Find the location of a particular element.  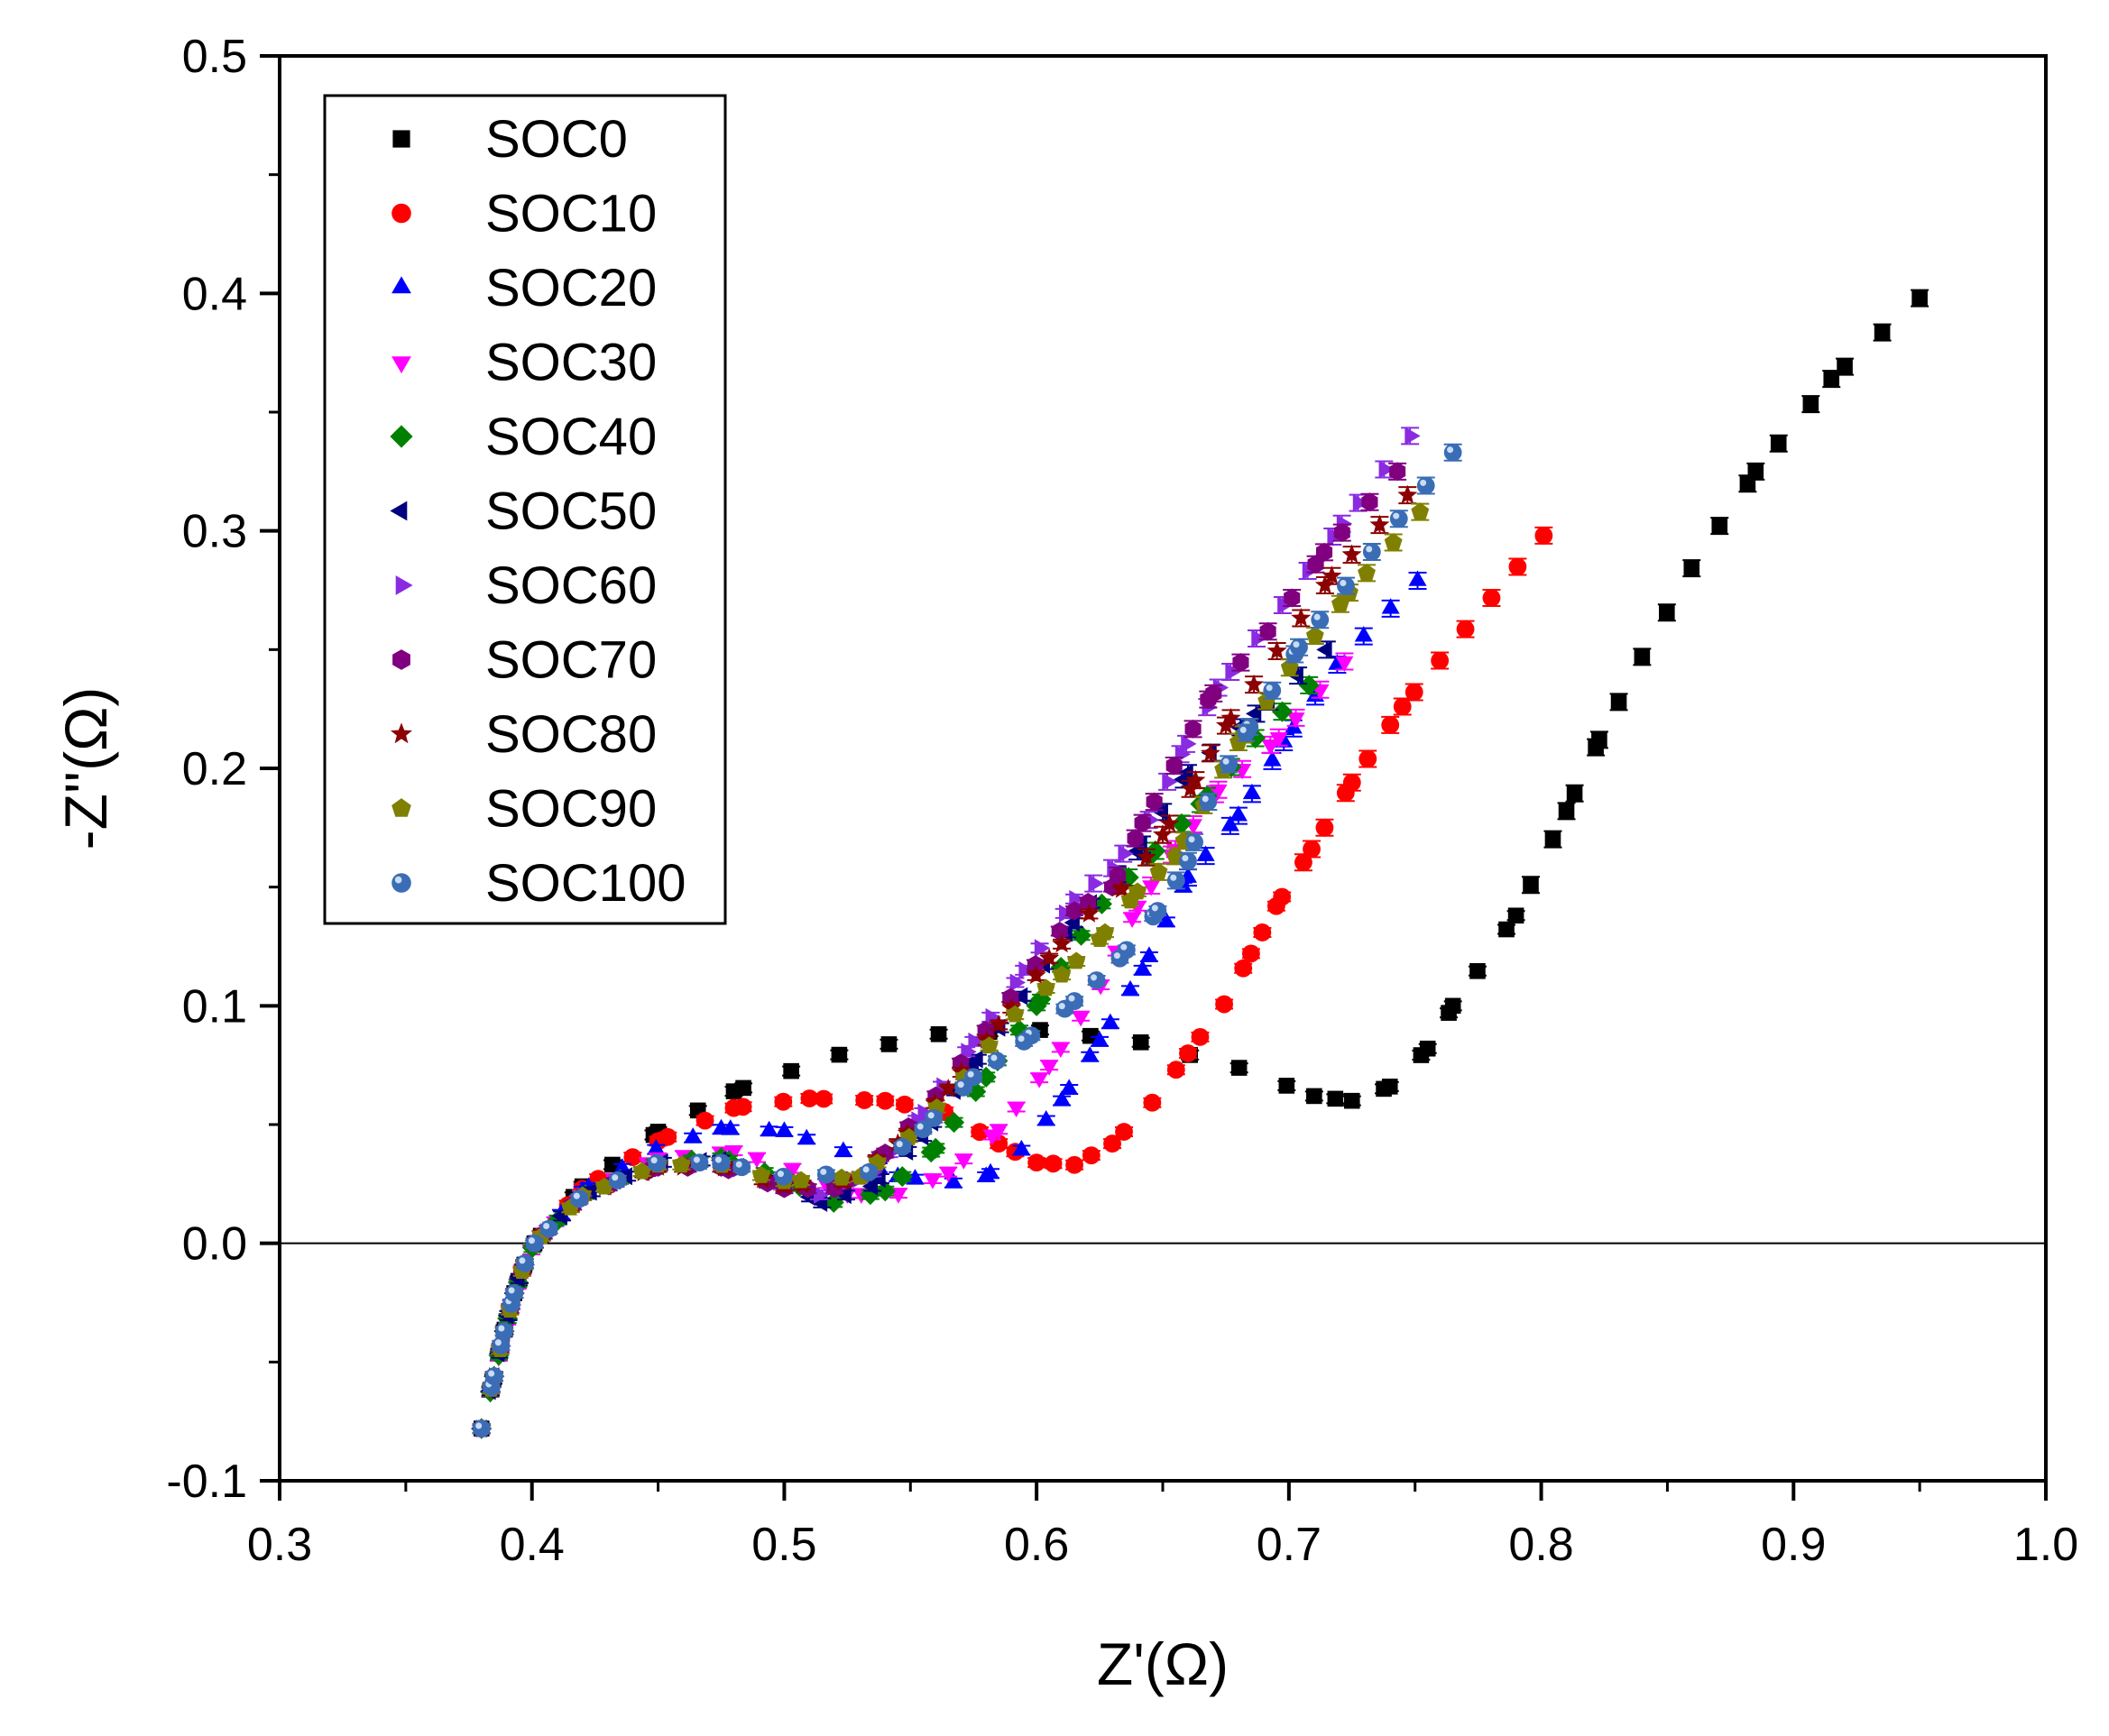

y-axis-title: -Z''(Ω) is located at coordinates (86, 768).